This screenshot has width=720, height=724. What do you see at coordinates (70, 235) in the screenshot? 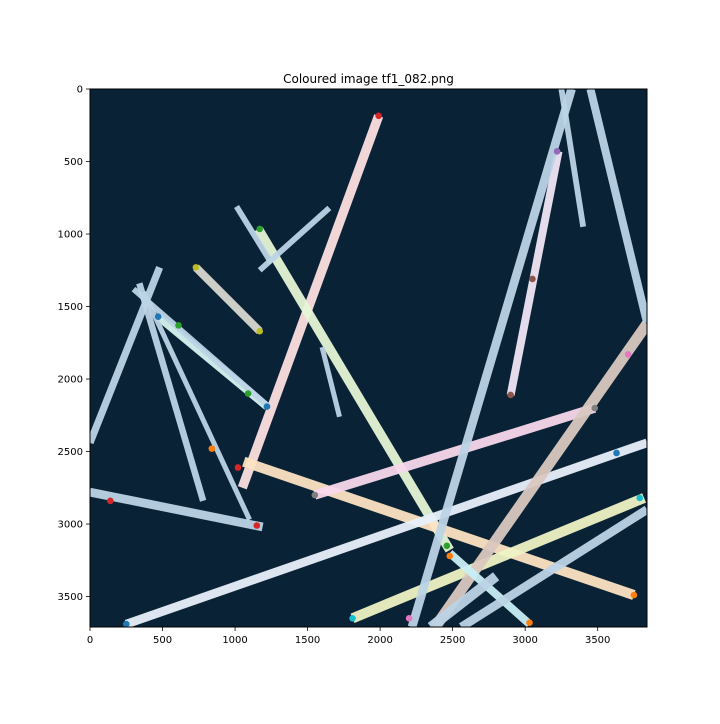
I see `y-tick-label: 1000` at bounding box center [70, 235].